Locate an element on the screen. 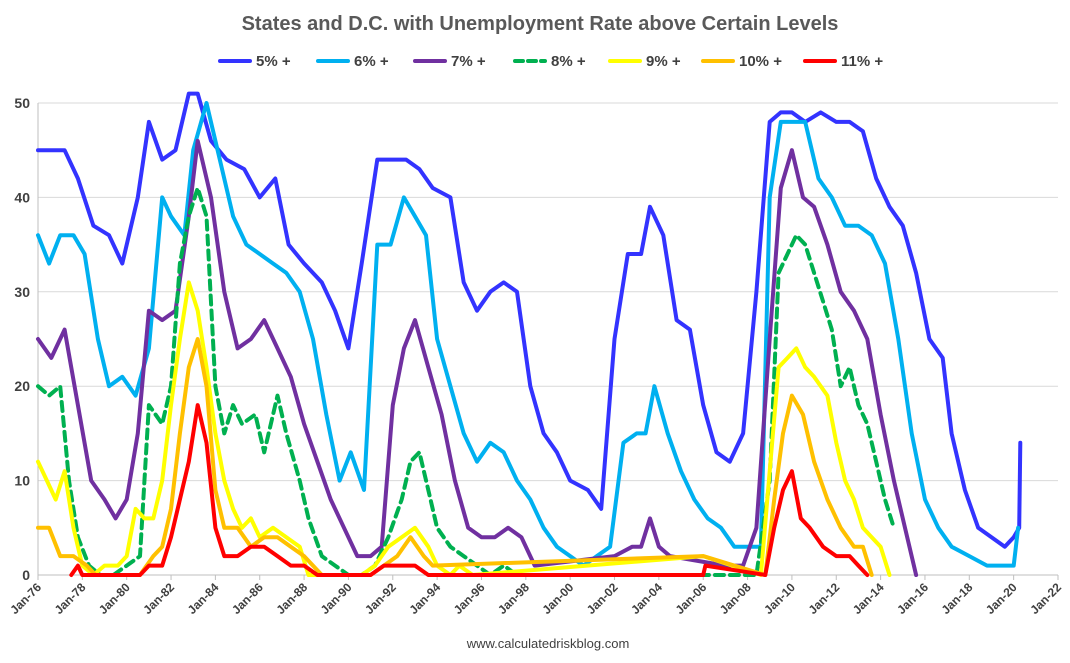  x-tick-label: Jan-02 is located at coordinates (602, 598).